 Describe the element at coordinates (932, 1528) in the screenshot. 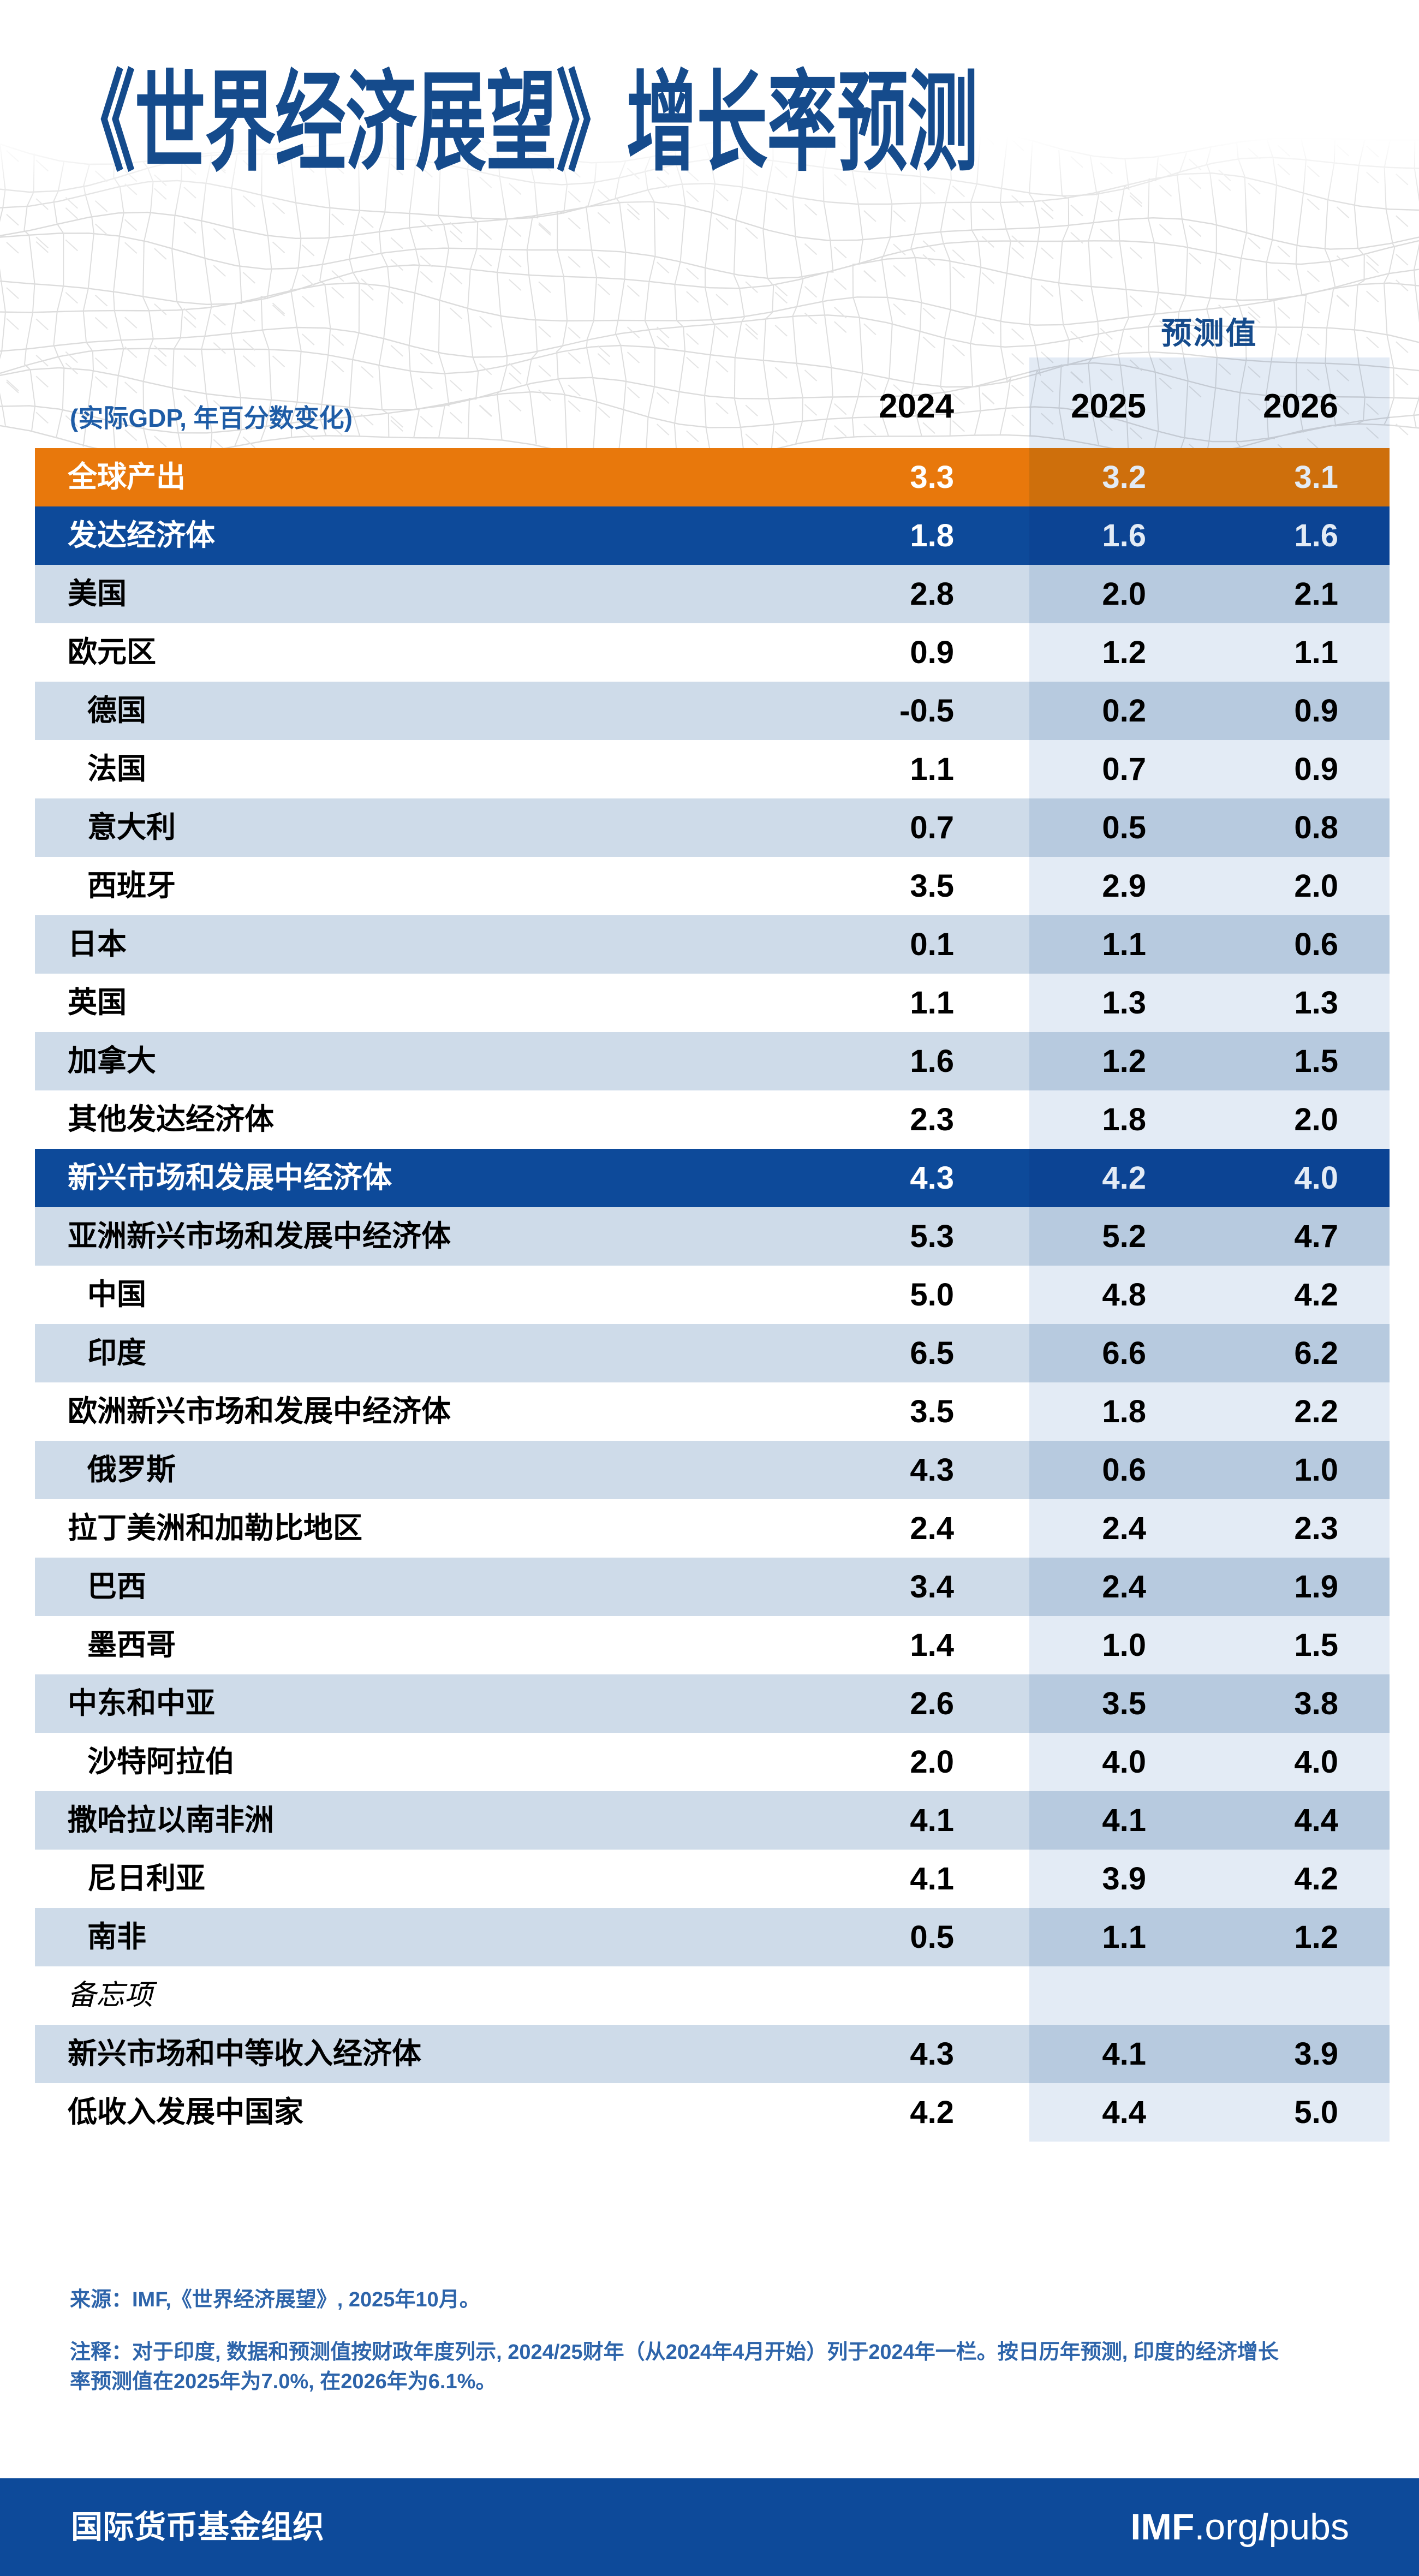

I see `row-value-2024: 2.4` at that location.